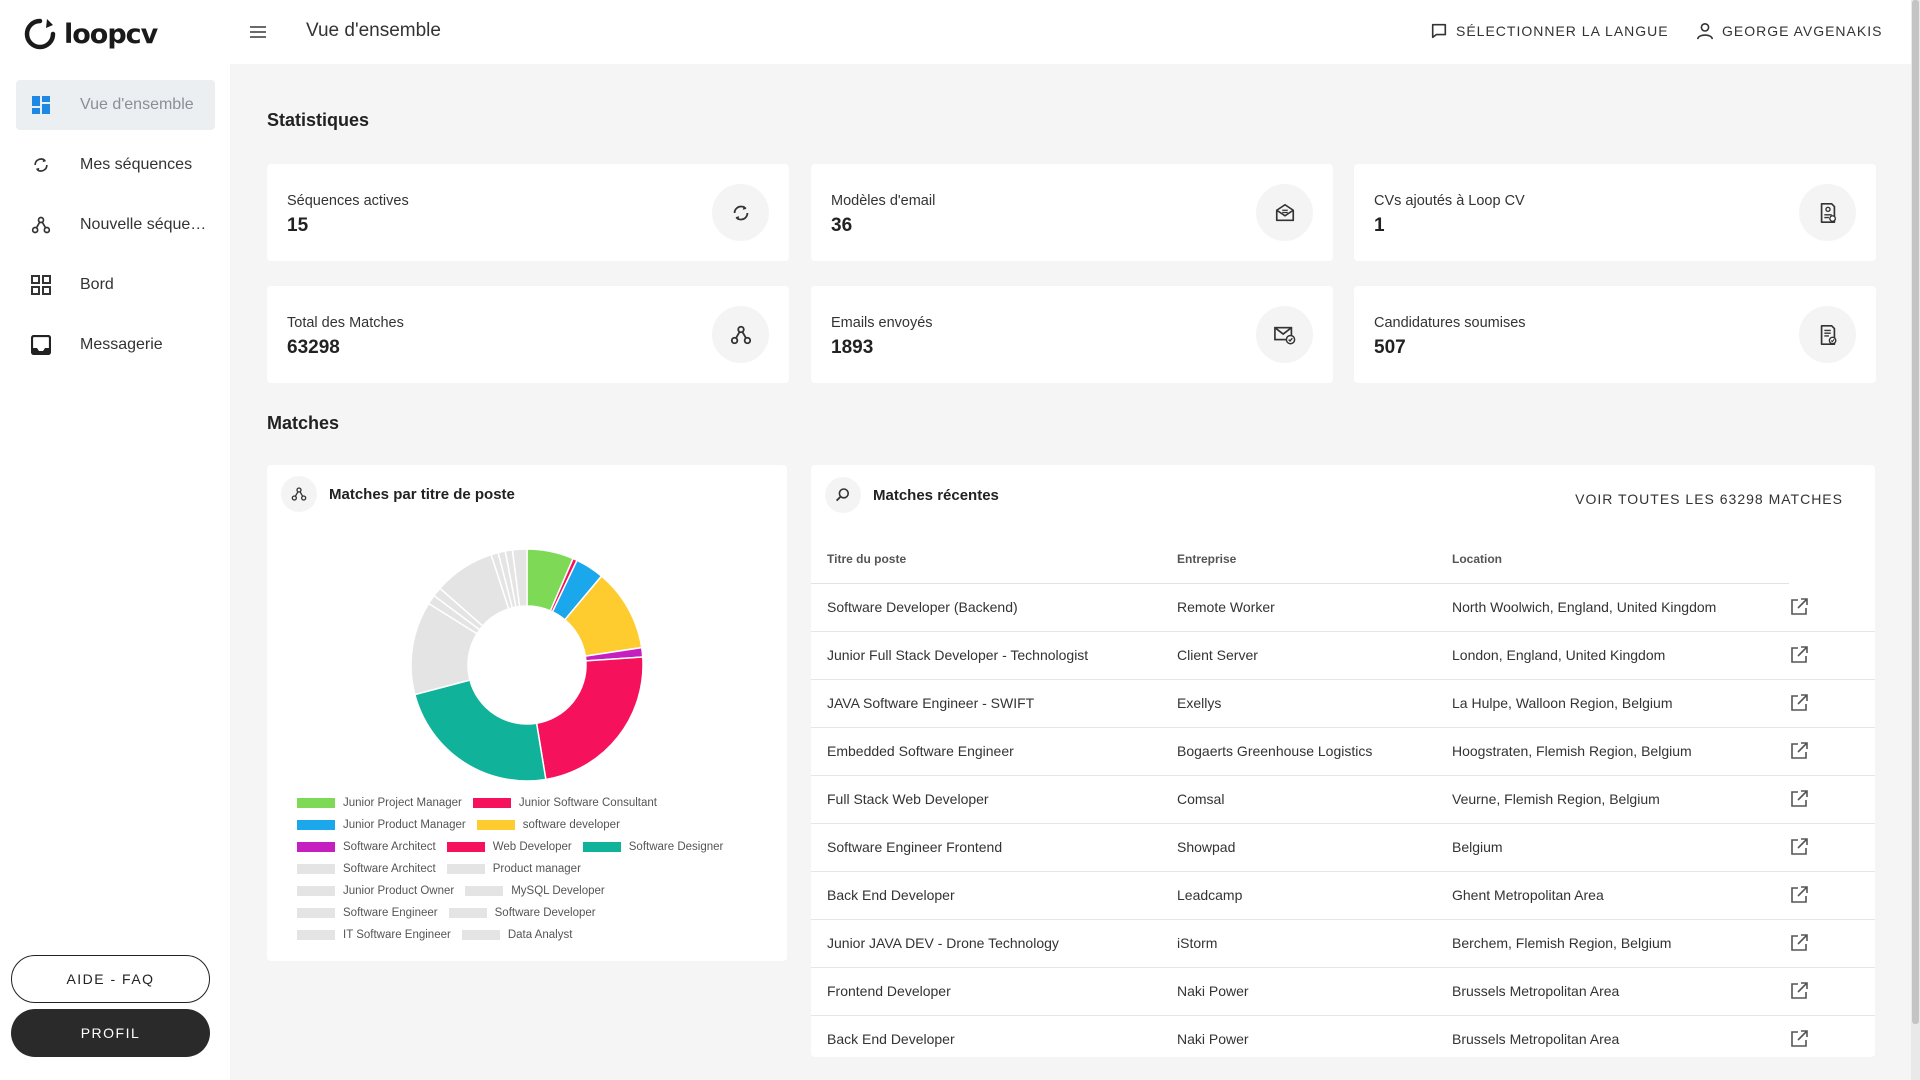 Image resolution: width=1920 pixels, height=1080 pixels. I want to click on page-scrollbar, so click(1915, 540).